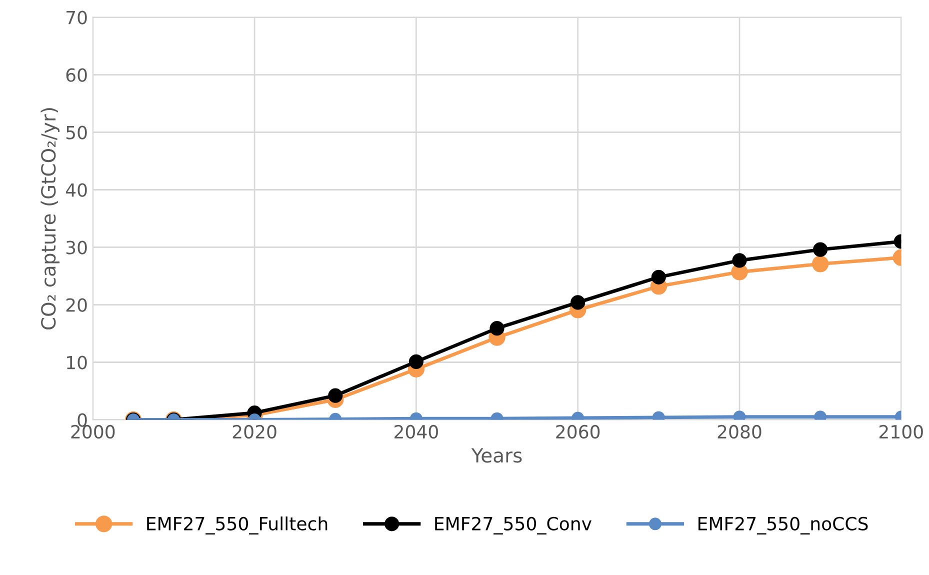 The width and height of the screenshot is (929, 575). Describe the element at coordinates (93, 431) in the screenshot. I see `x-tick-label: 2000` at that location.